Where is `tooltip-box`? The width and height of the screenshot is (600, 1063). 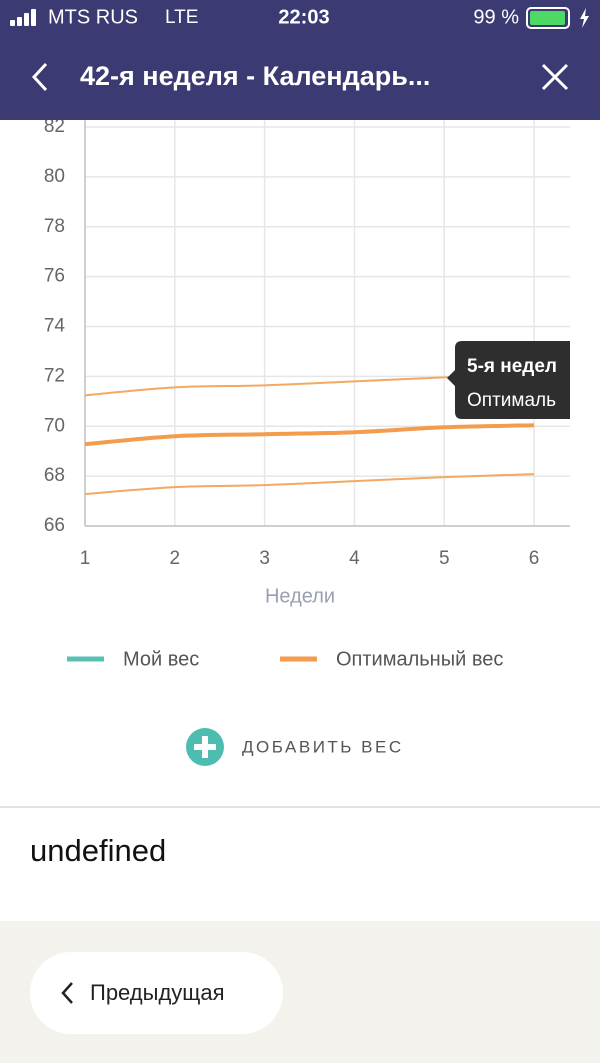 tooltip-box is located at coordinates (508, 380).